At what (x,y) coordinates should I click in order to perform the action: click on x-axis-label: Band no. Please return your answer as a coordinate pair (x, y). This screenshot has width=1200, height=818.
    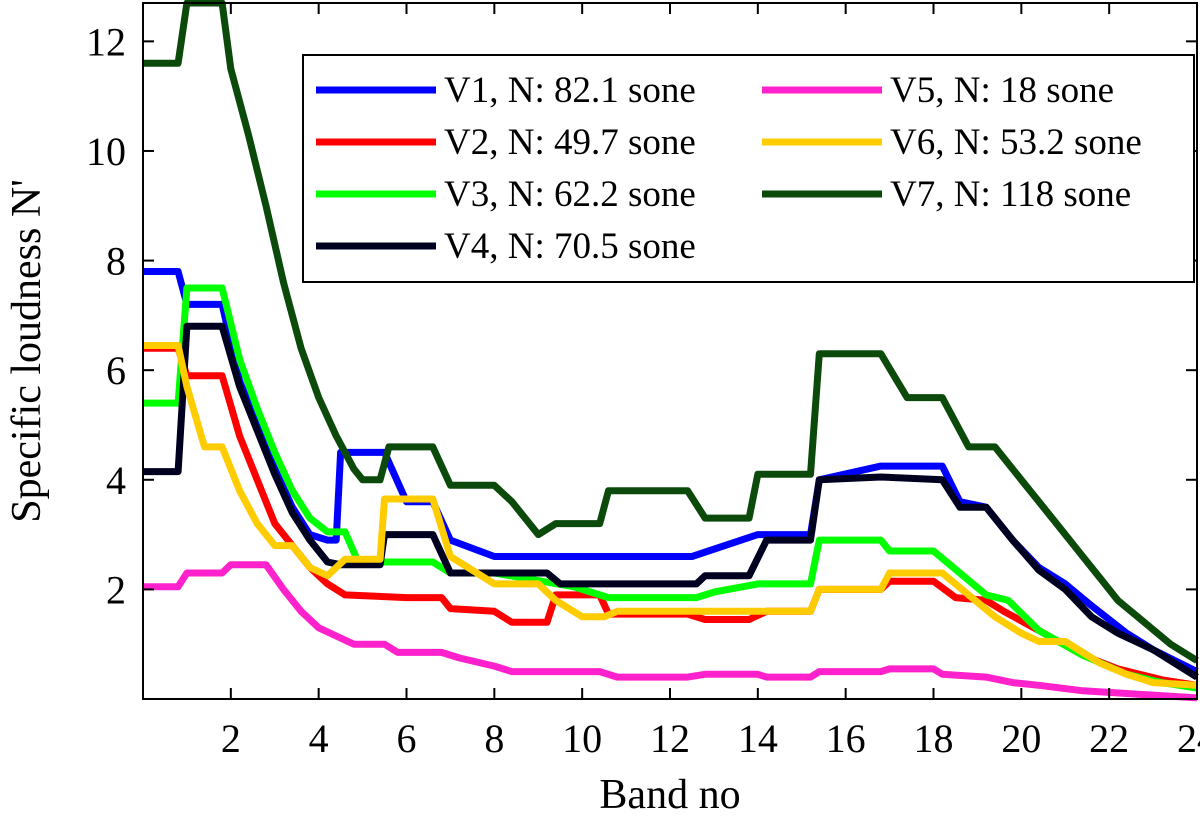
    Looking at the image, I should click on (669, 795).